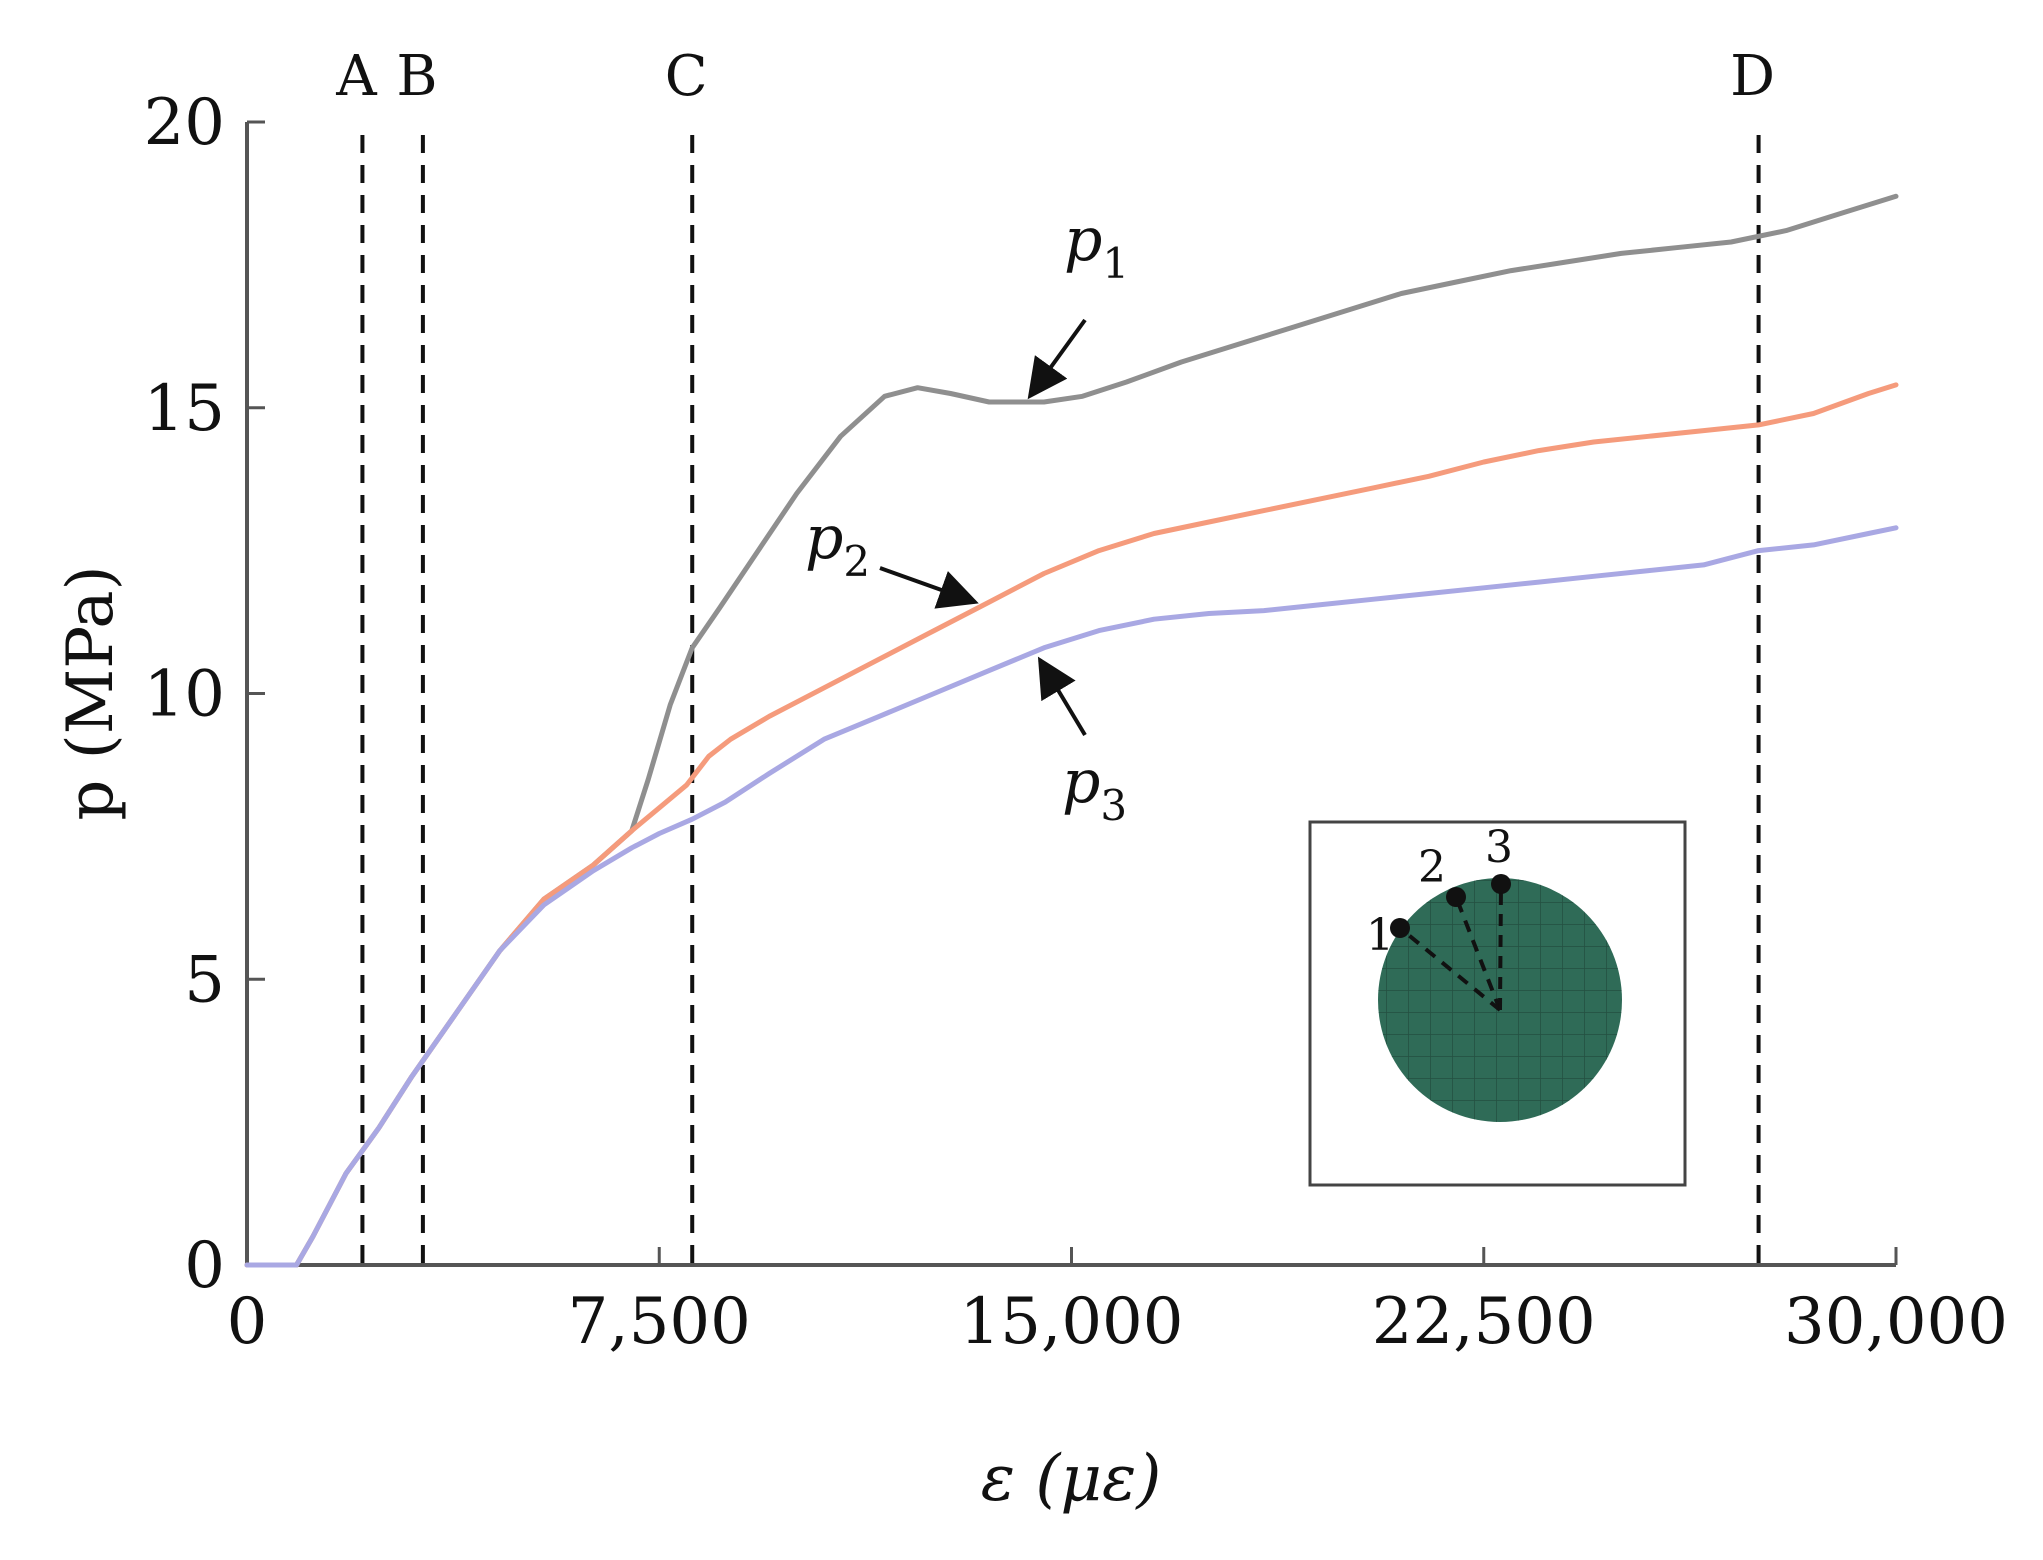 Image resolution: width=2043 pixels, height=1560 pixels. Describe the element at coordinates (892, 556) in the screenshot. I see `annotation-p2: p2` at that location.